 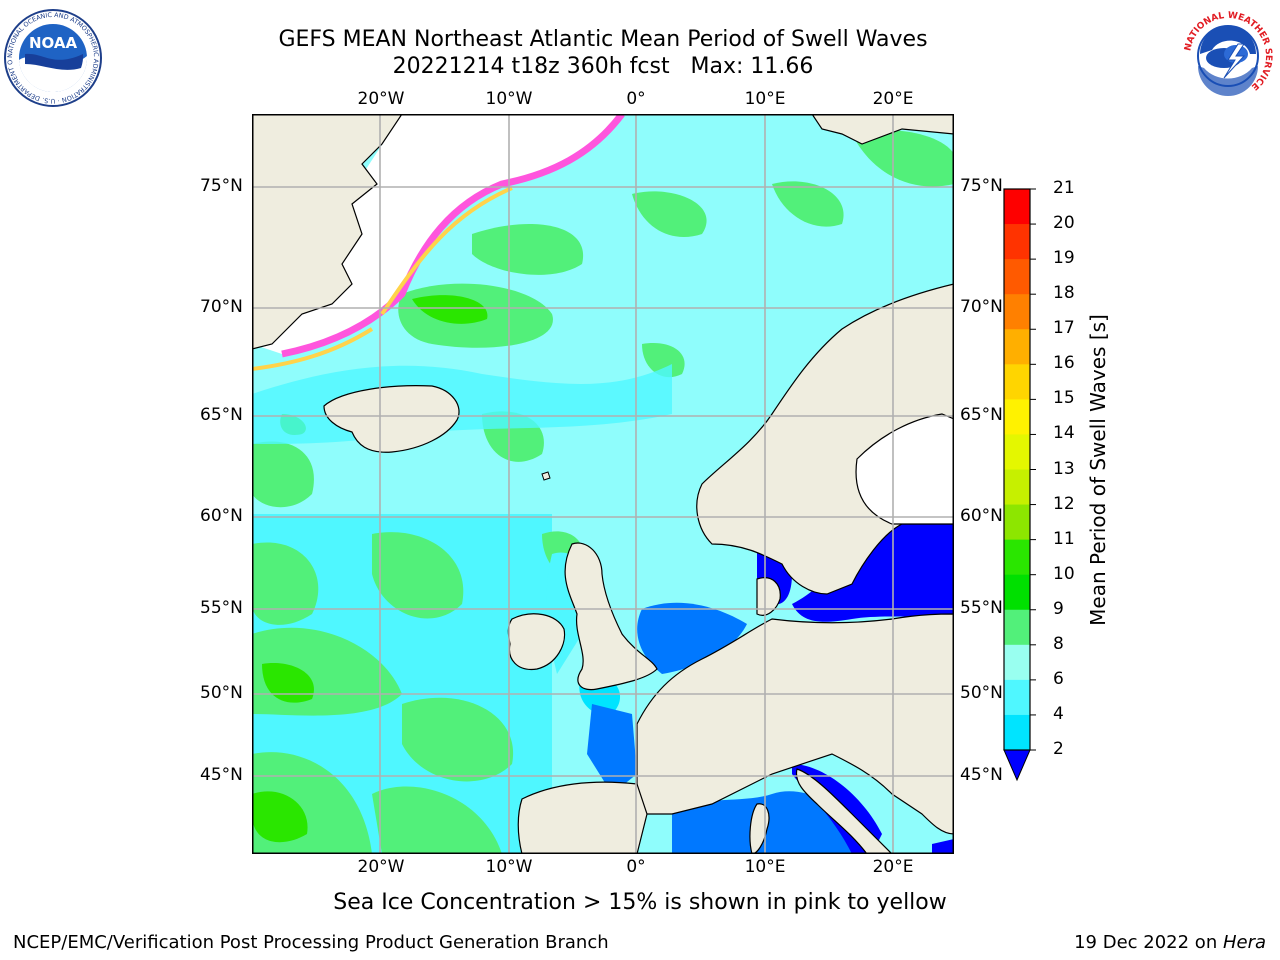 I want to click on lon-label-bottom: 10°E, so click(x=765, y=867).